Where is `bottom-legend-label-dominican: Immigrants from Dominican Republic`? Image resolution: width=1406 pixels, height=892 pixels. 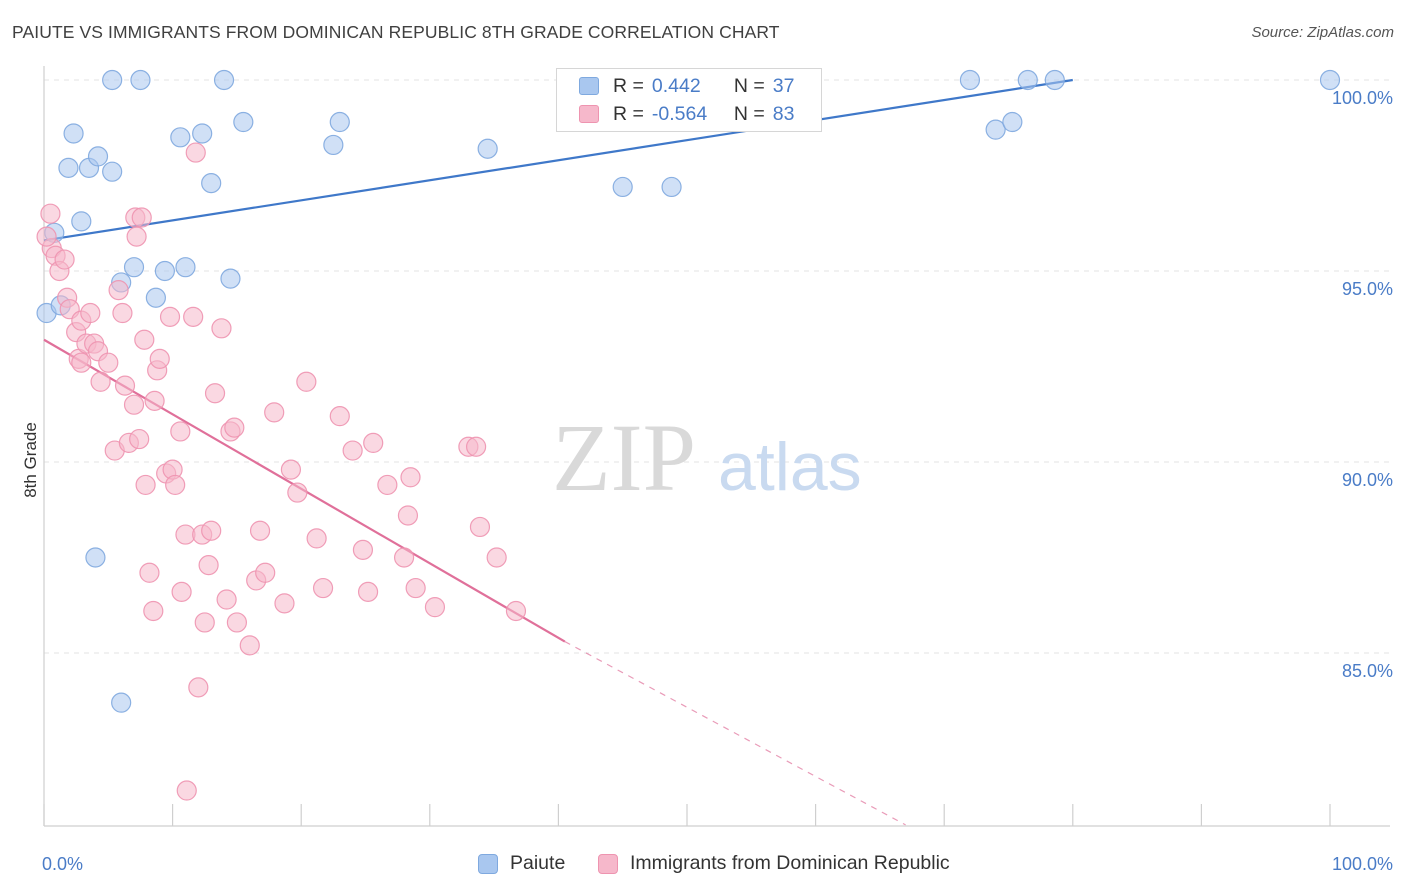 bottom-legend-label-dominican: Immigrants from Dominican Republic is located at coordinates (790, 863).